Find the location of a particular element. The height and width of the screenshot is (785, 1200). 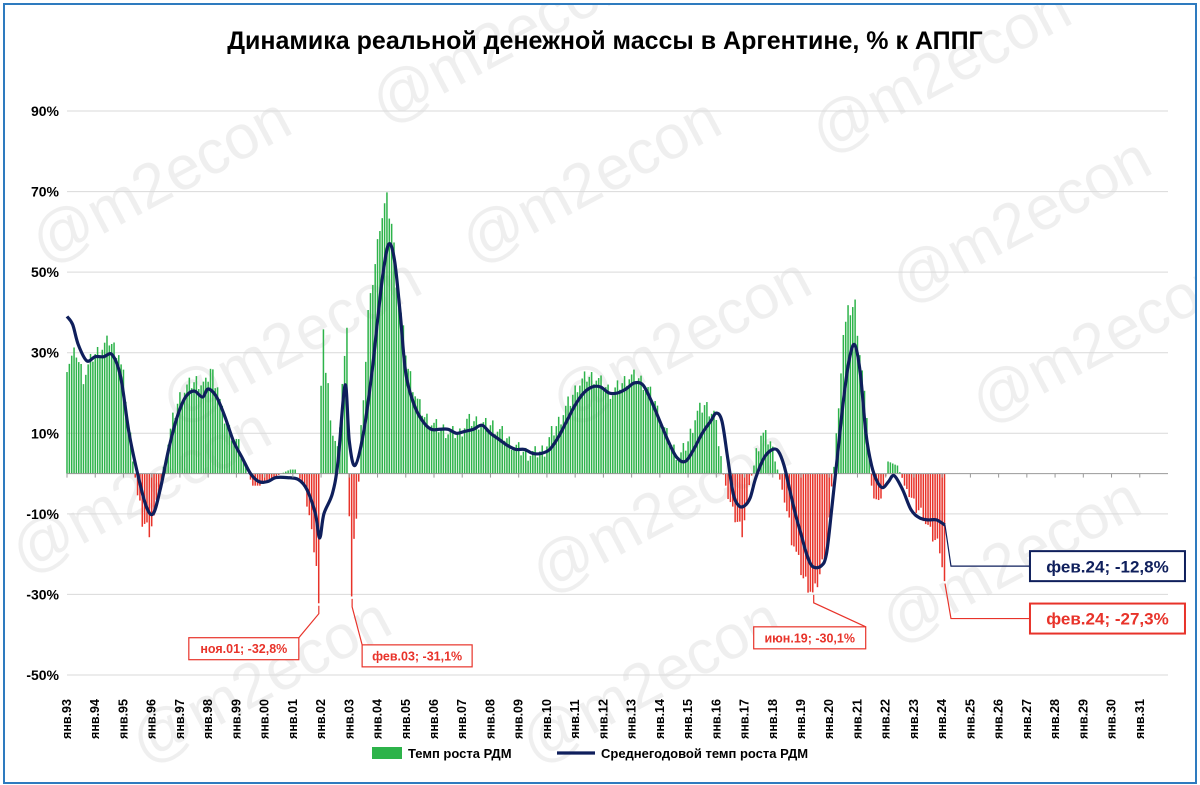

x-tick-label: янв.09 is located at coordinates (519, 719).